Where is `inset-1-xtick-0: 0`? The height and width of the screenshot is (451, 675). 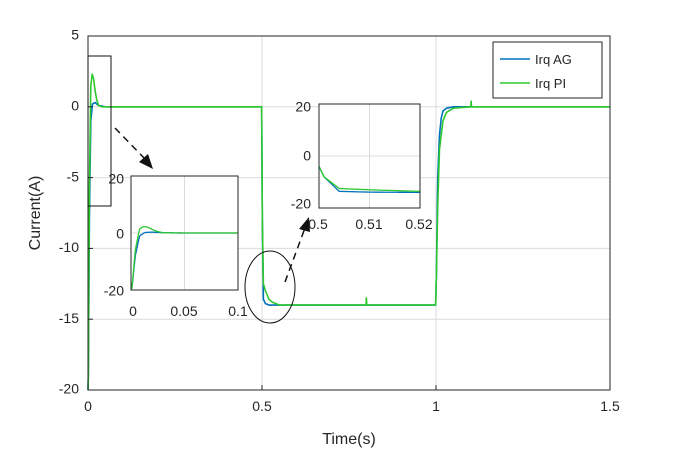
inset-1-xtick-0: 0 is located at coordinates (133, 311).